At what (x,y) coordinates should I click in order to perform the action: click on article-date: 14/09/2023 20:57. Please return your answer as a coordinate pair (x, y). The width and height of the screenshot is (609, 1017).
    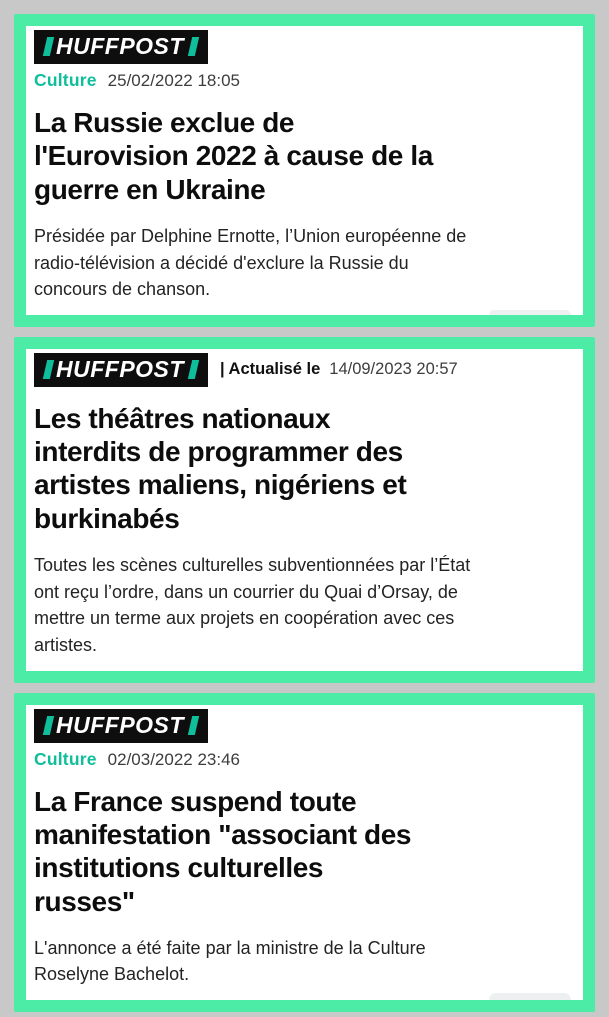
    Looking at the image, I should click on (393, 369).